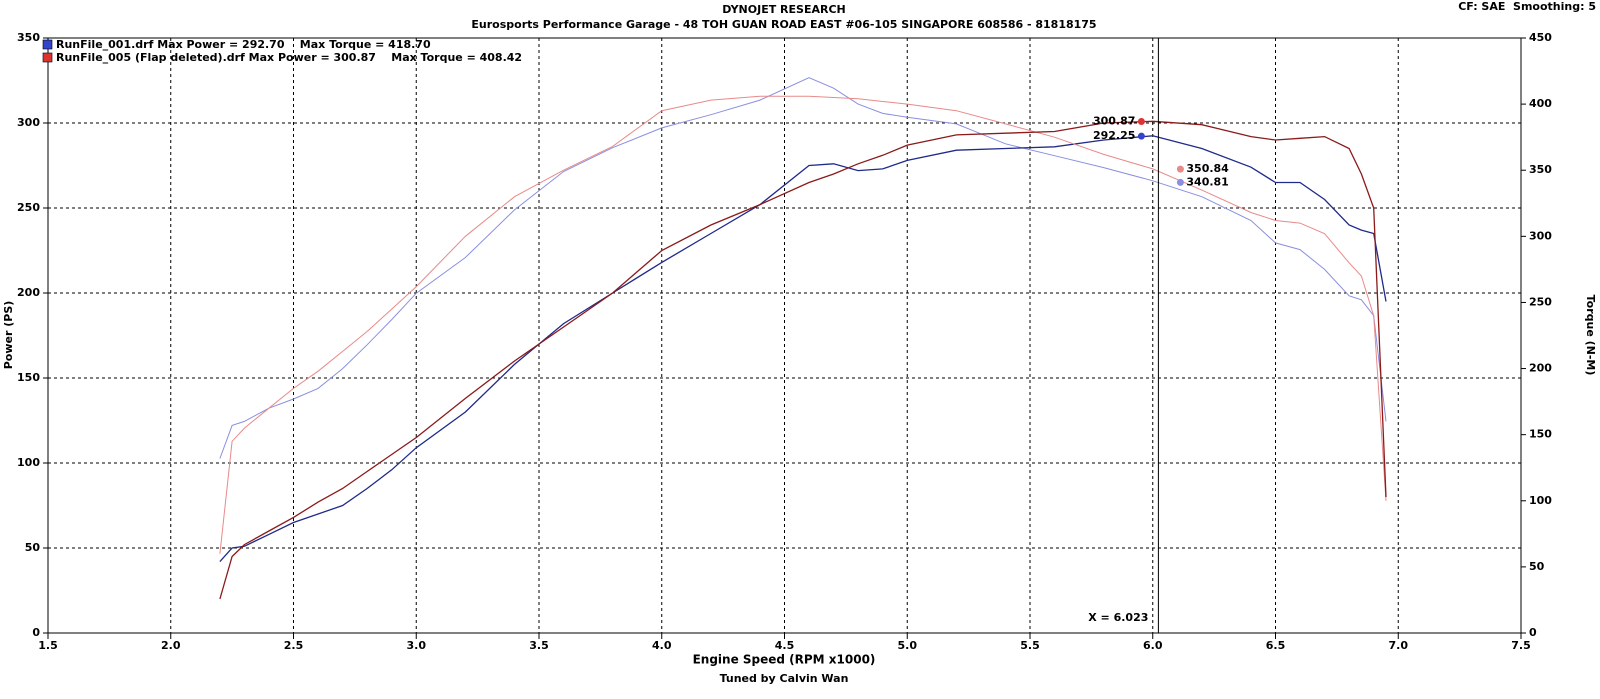 This screenshot has height=699, width=1600. I want to click on y-tick-label: 300, so click(28, 122).